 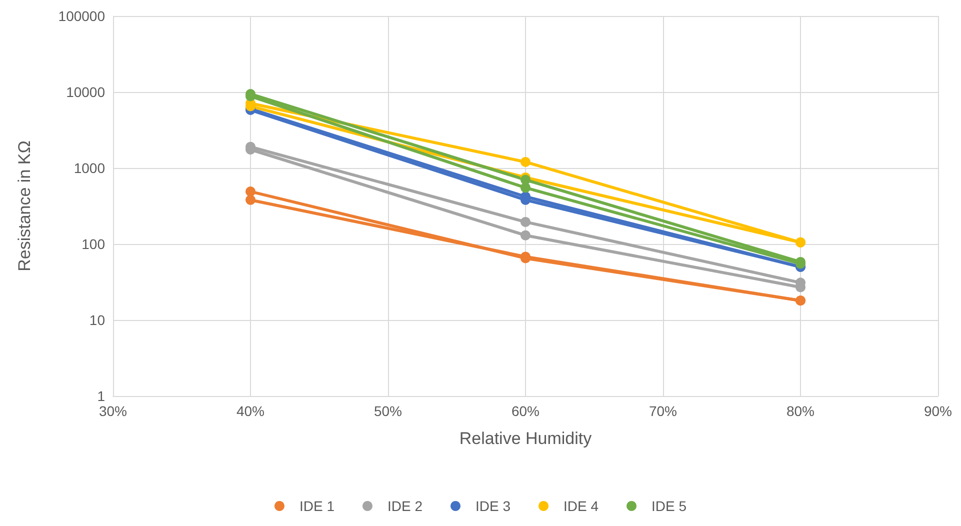 What do you see at coordinates (938, 411) in the screenshot?
I see `x-tick-label: 90%` at bounding box center [938, 411].